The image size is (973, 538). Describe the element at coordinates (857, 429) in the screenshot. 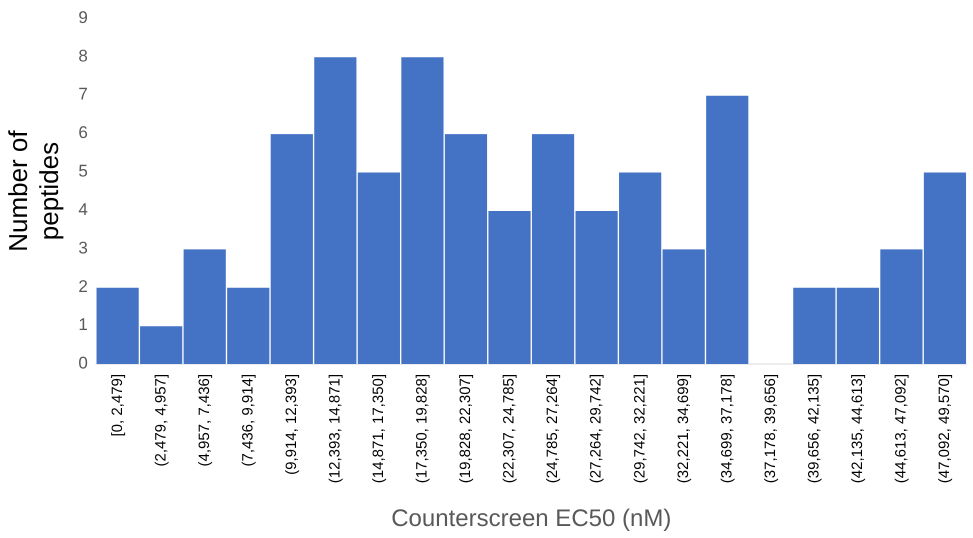

I see `x-tick-label: (42,135, 44,613]` at that location.